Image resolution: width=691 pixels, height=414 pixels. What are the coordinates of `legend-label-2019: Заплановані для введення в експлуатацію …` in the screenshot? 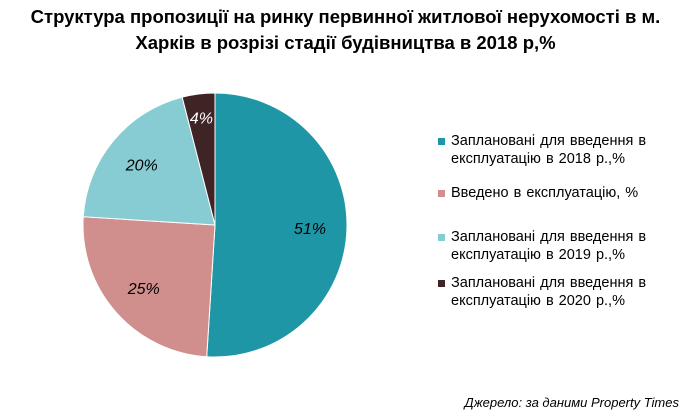 It's located at (549, 246).